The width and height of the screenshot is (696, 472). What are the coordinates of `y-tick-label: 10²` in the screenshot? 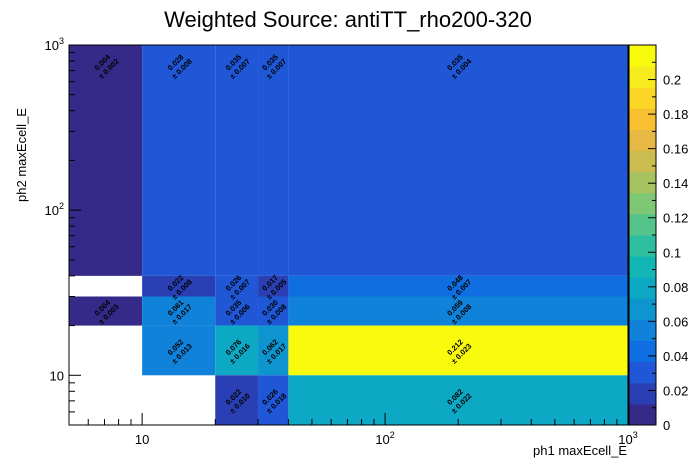 It's located at (54, 209).